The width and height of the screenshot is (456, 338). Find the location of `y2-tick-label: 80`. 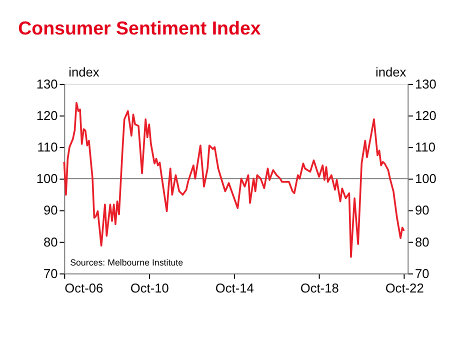

y2-tick-label: 80 is located at coordinates (422, 242).